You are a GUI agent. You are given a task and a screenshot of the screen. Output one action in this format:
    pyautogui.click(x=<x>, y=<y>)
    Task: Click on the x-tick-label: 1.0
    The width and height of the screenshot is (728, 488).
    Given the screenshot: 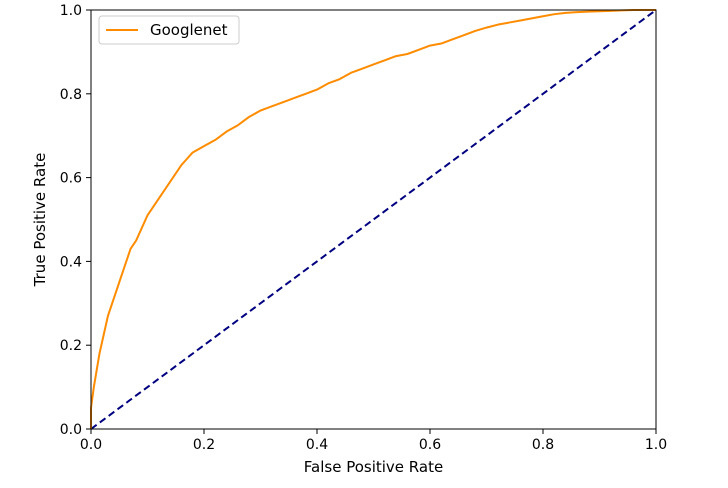 What is the action you would take?
    pyautogui.click(x=656, y=445)
    